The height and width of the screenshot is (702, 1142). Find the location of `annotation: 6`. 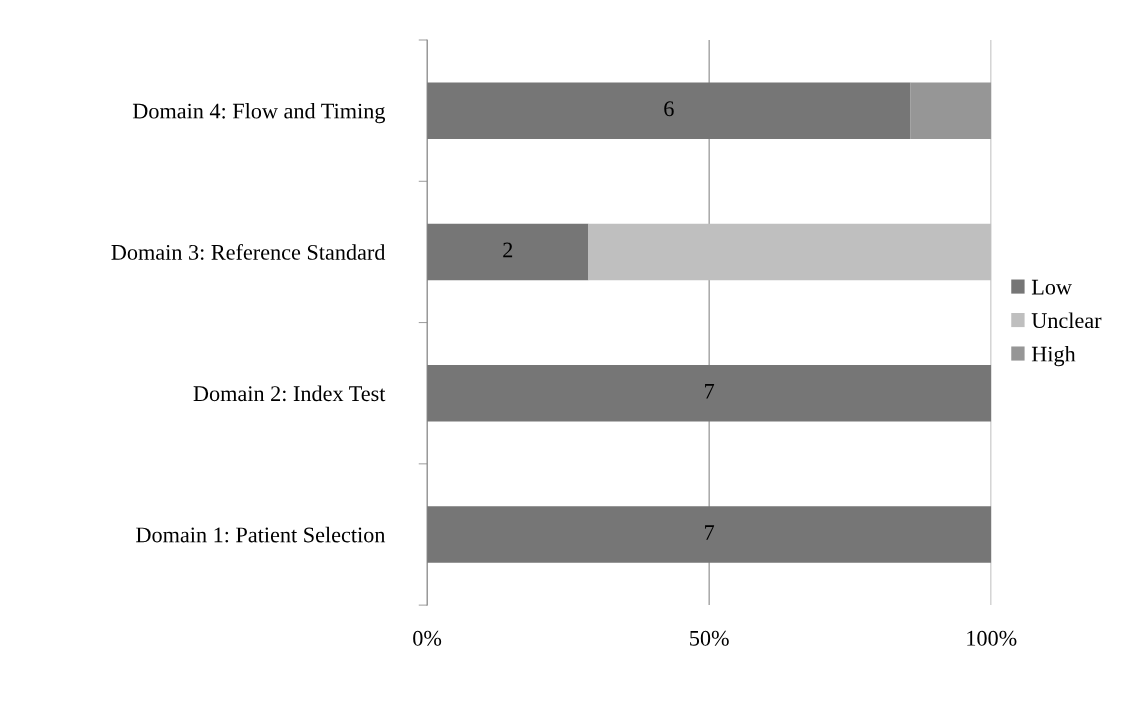

annotation: 6 is located at coordinates (669, 109).